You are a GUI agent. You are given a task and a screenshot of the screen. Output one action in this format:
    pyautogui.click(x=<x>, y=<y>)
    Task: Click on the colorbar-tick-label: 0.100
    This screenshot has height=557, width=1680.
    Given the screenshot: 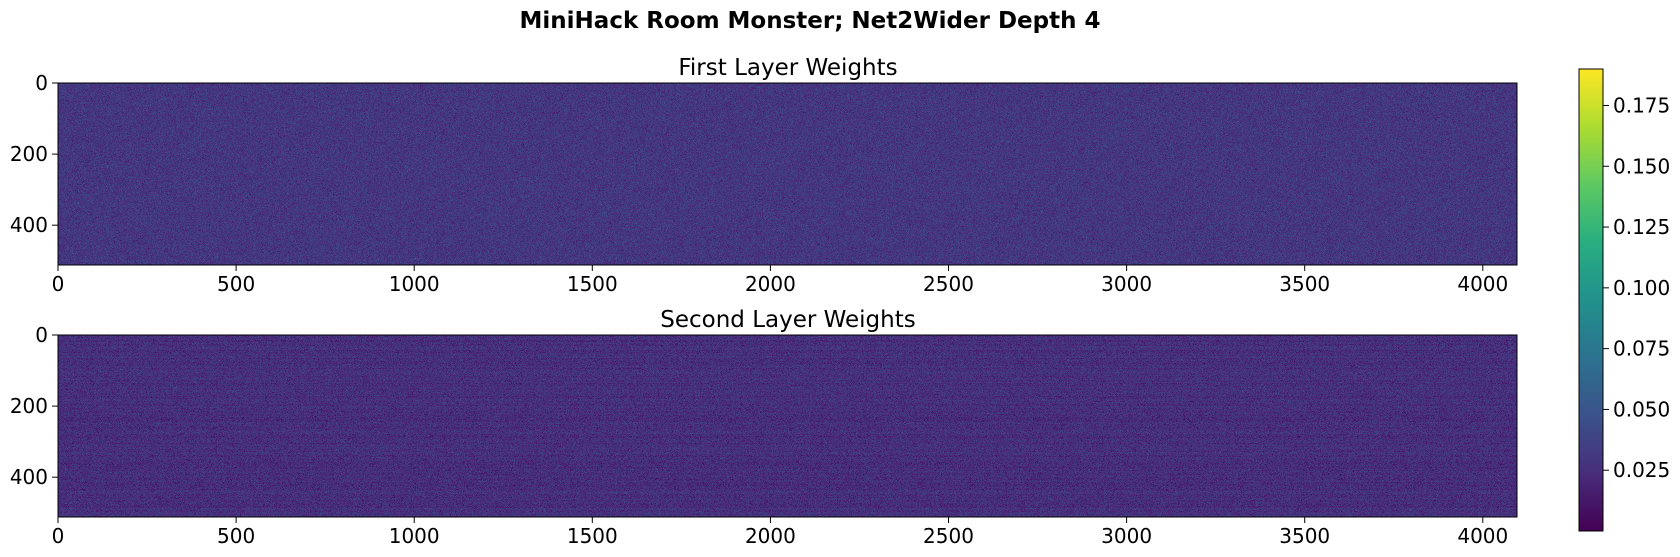 What is the action you would take?
    pyautogui.click(x=1641, y=288)
    